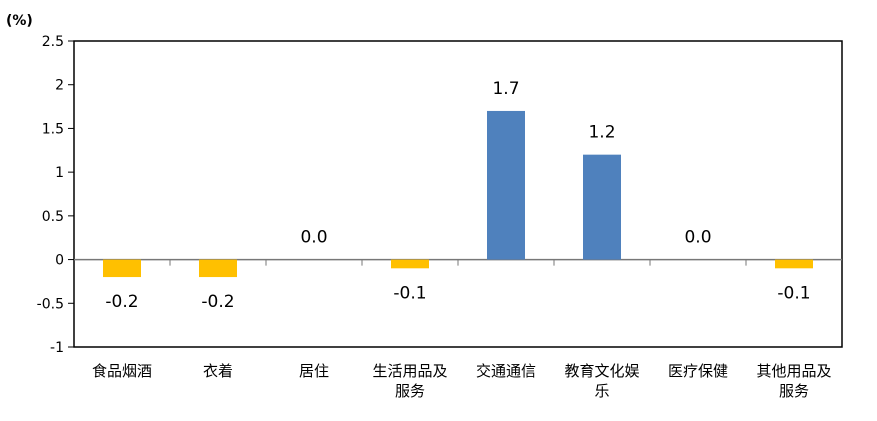 This screenshot has height=421, width=877. What do you see at coordinates (505, 89) in the screenshot?
I see `data-label: 1.7` at bounding box center [505, 89].